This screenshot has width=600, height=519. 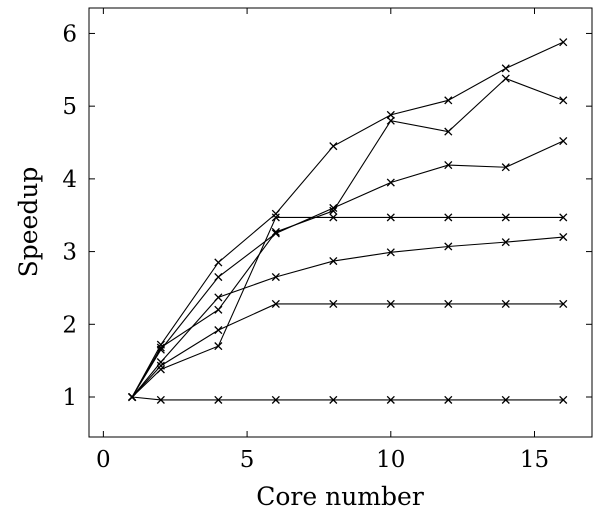 I want to click on y-tick-label: 6, so click(x=69, y=34).